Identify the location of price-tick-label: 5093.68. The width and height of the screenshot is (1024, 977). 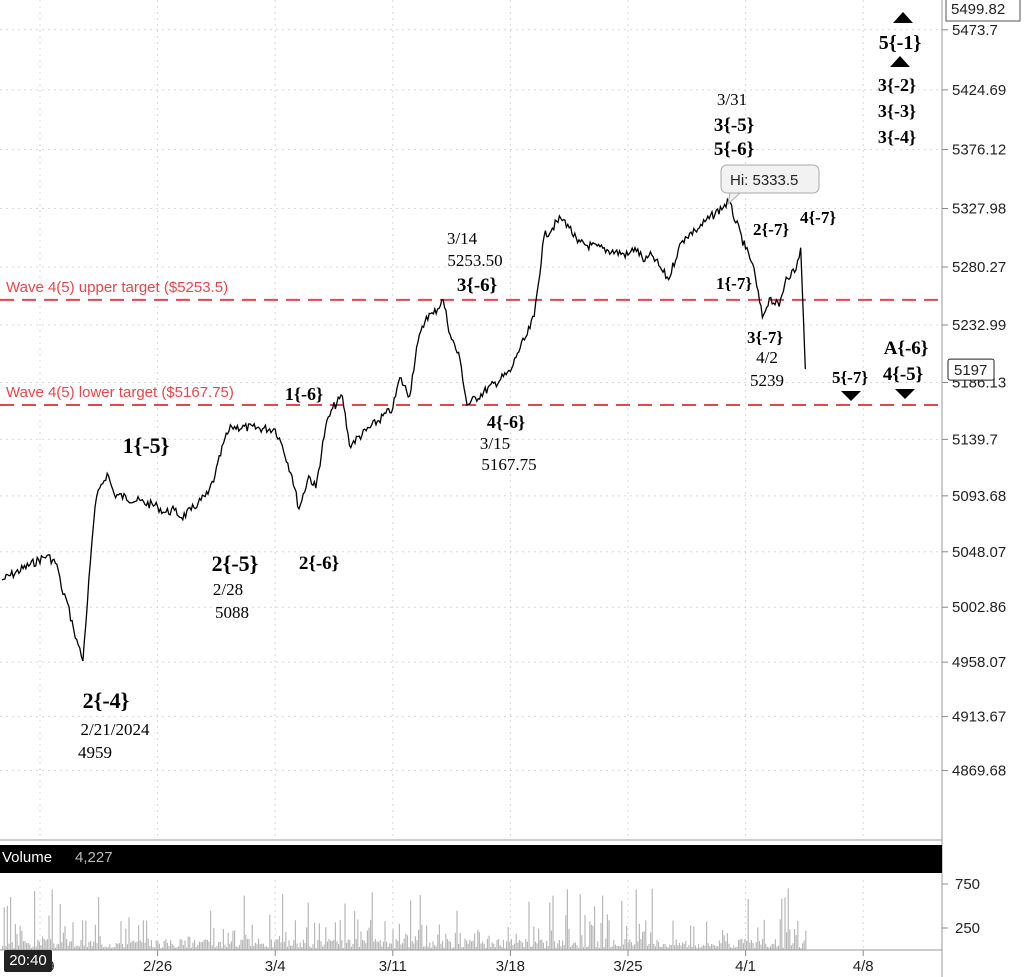
(979, 496).